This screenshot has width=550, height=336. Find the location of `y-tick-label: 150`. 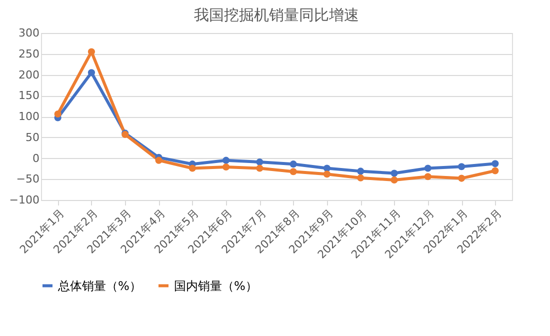

y-tick-label: 150 is located at coordinates (29, 95).